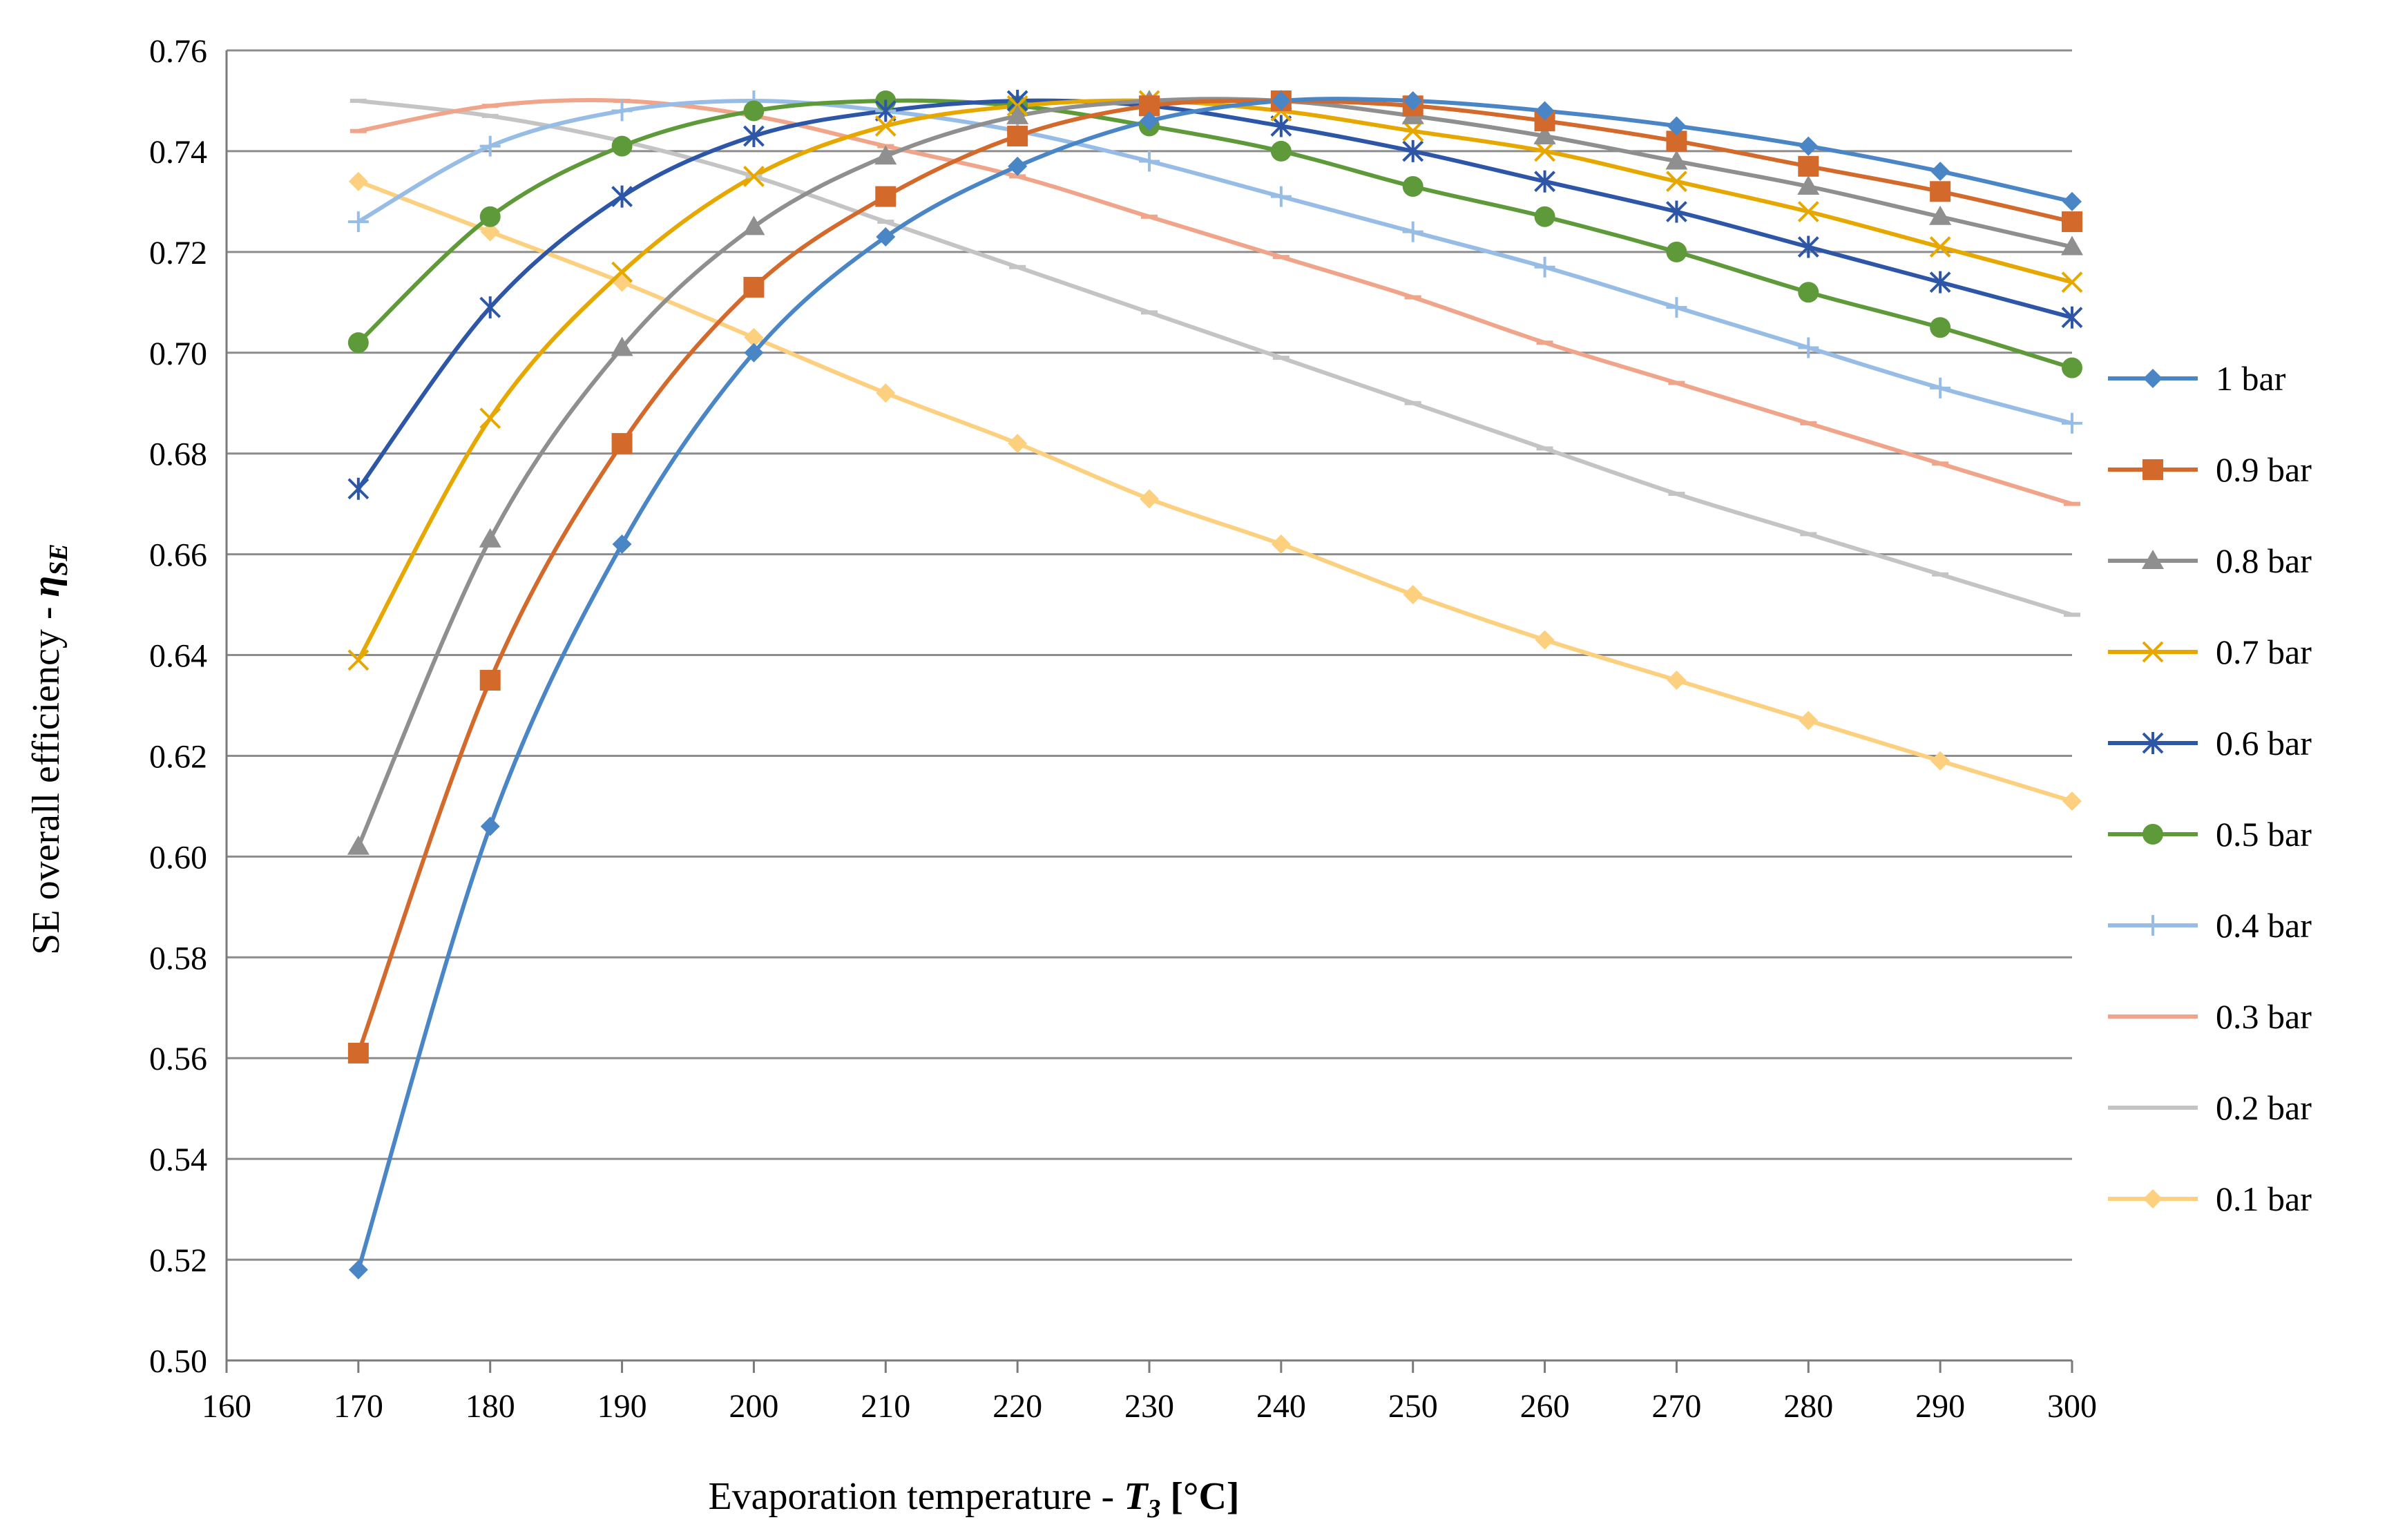  I want to click on x-tick-label: 300, so click(2072, 1406).